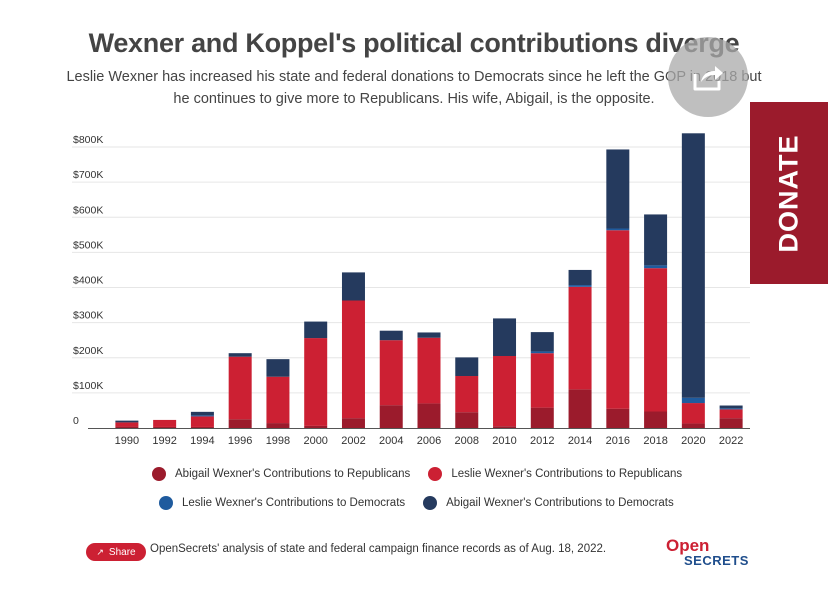 This screenshot has height=591, width=828. I want to click on y-tick-label: $400K, so click(88, 281).